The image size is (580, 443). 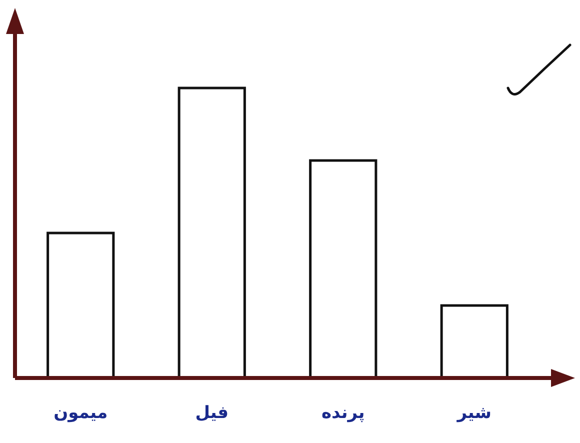 What do you see at coordinates (474, 413) in the screenshot?
I see `x-tick-label: شیر` at bounding box center [474, 413].